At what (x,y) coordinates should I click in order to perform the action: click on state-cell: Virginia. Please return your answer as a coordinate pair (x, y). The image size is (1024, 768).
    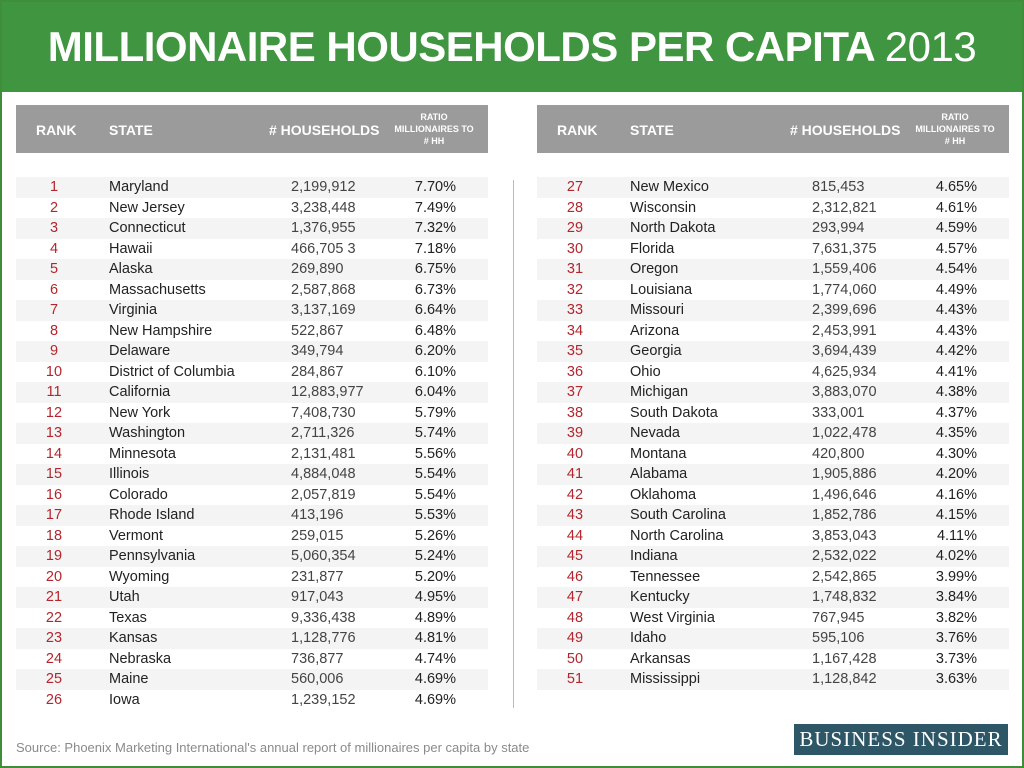
    Looking at the image, I should click on (133, 310).